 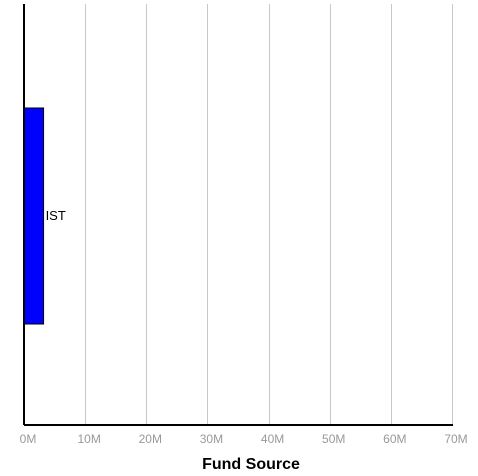 What do you see at coordinates (333, 439) in the screenshot?
I see `x-tick-label-5: 50M` at bounding box center [333, 439].